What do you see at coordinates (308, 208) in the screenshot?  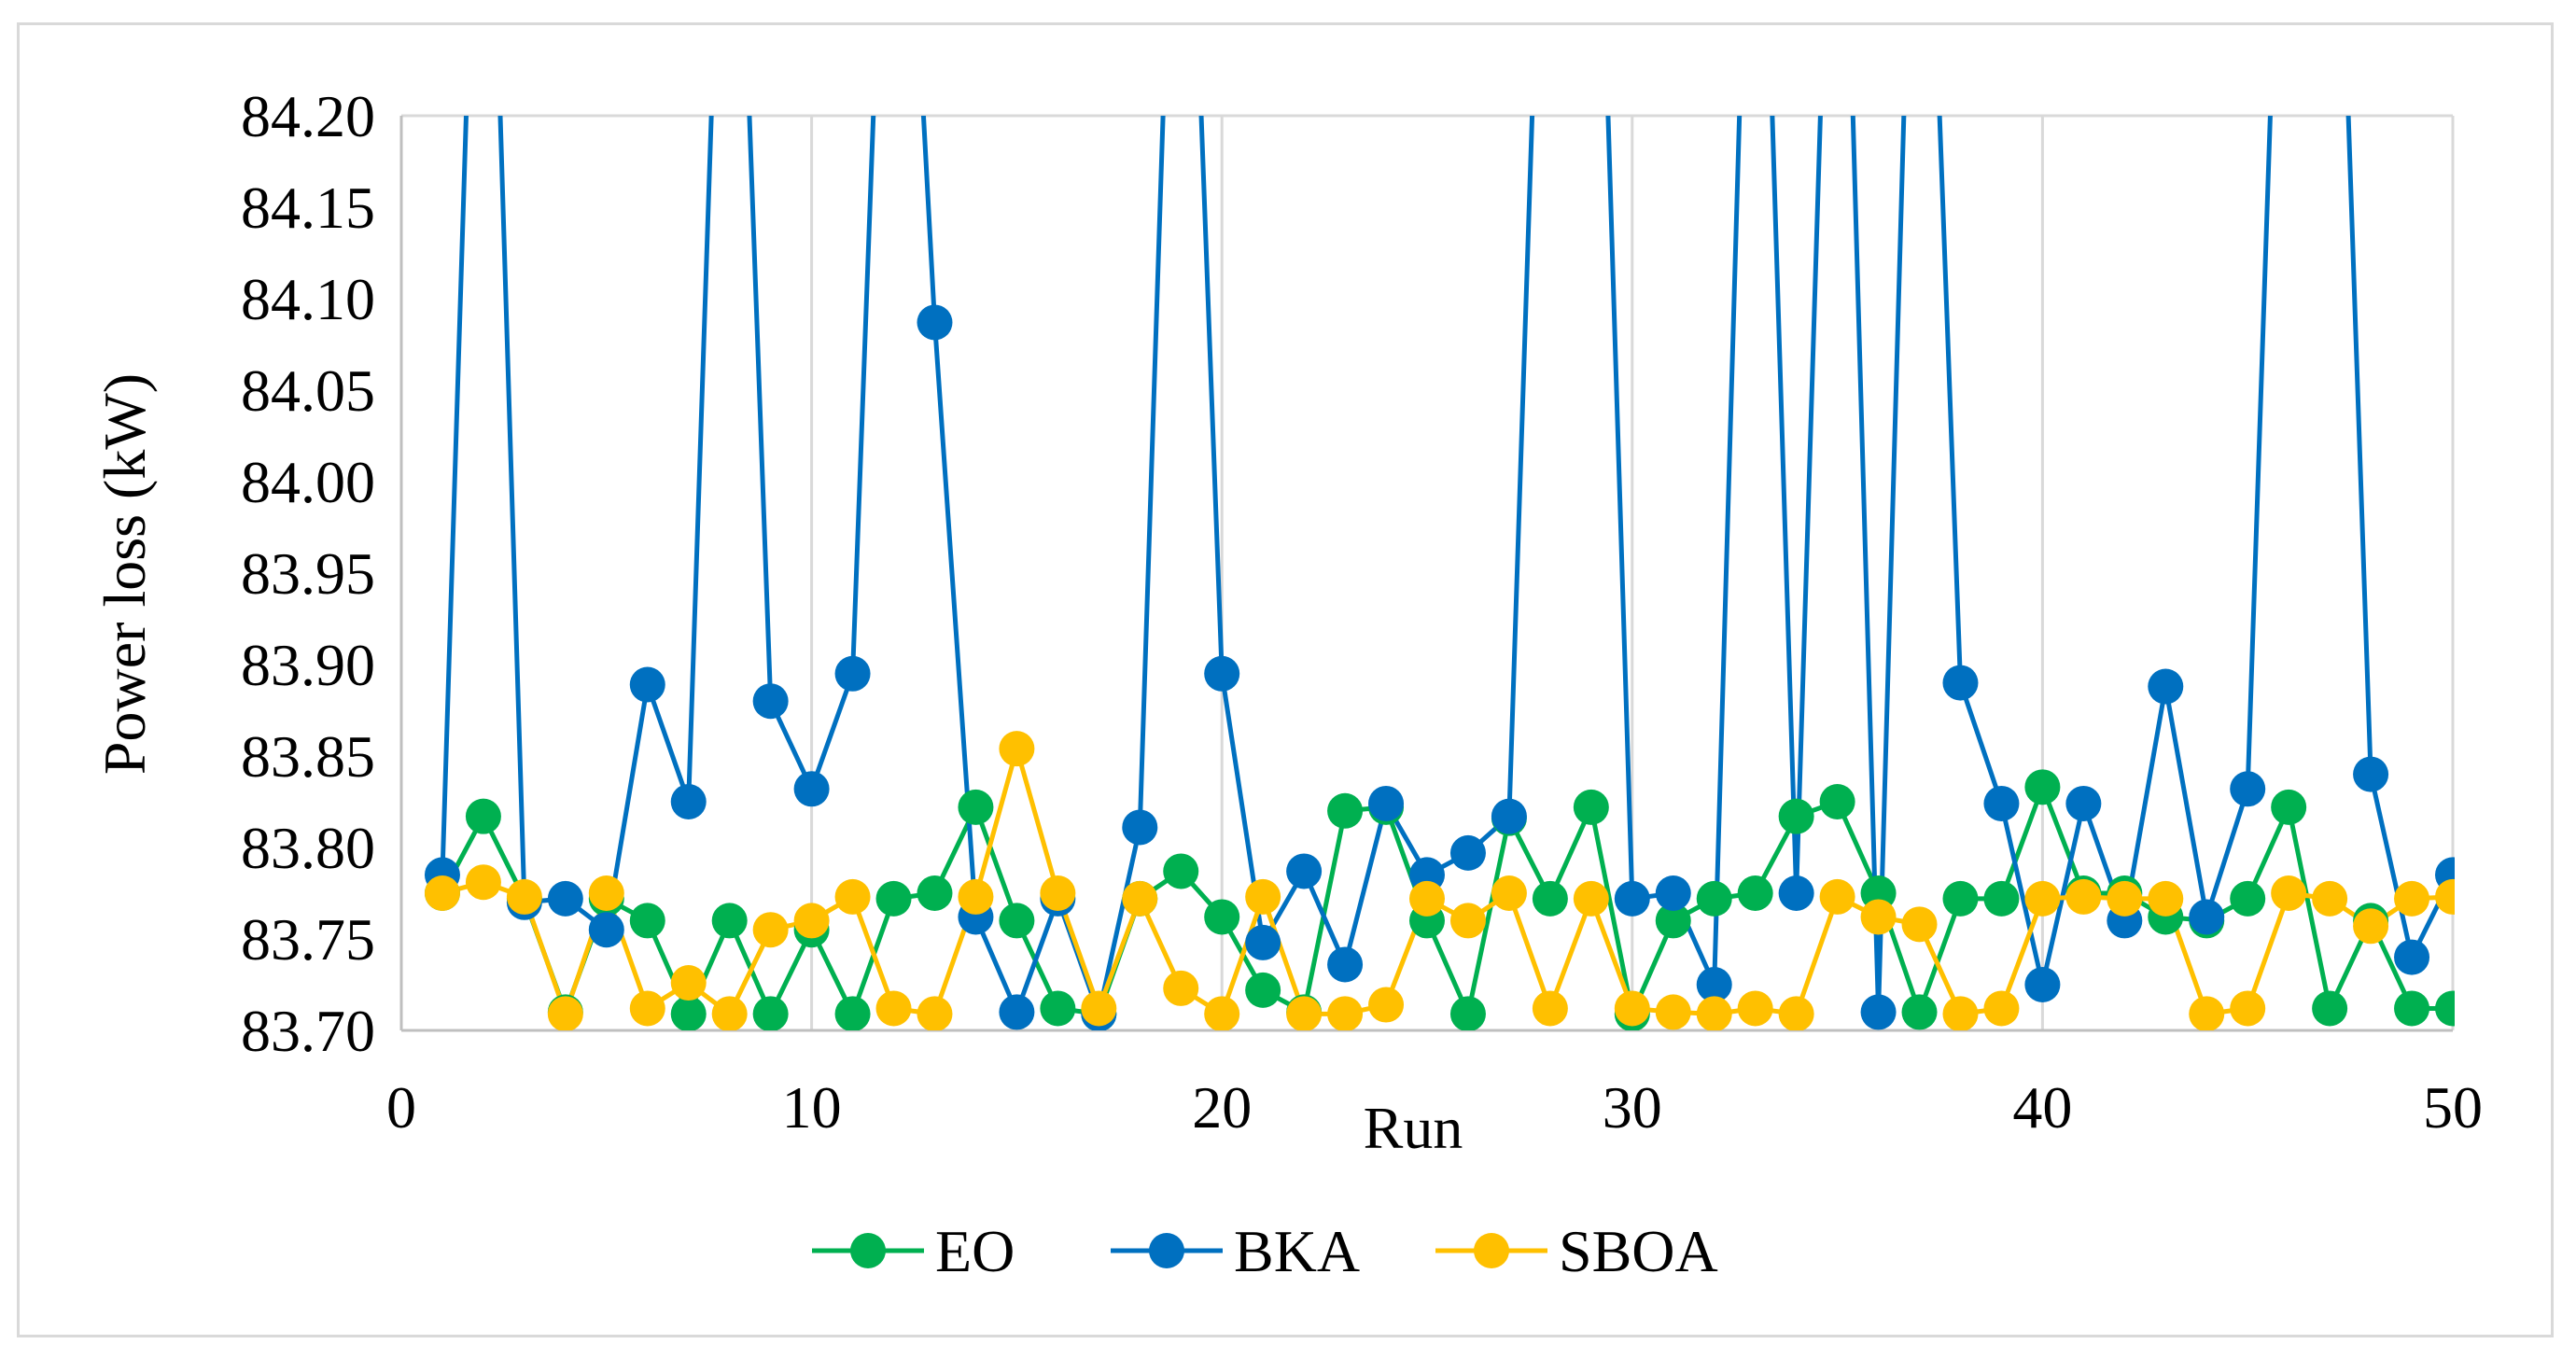 I see `y-tick-label: 84.15` at bounding box center [308, 208].